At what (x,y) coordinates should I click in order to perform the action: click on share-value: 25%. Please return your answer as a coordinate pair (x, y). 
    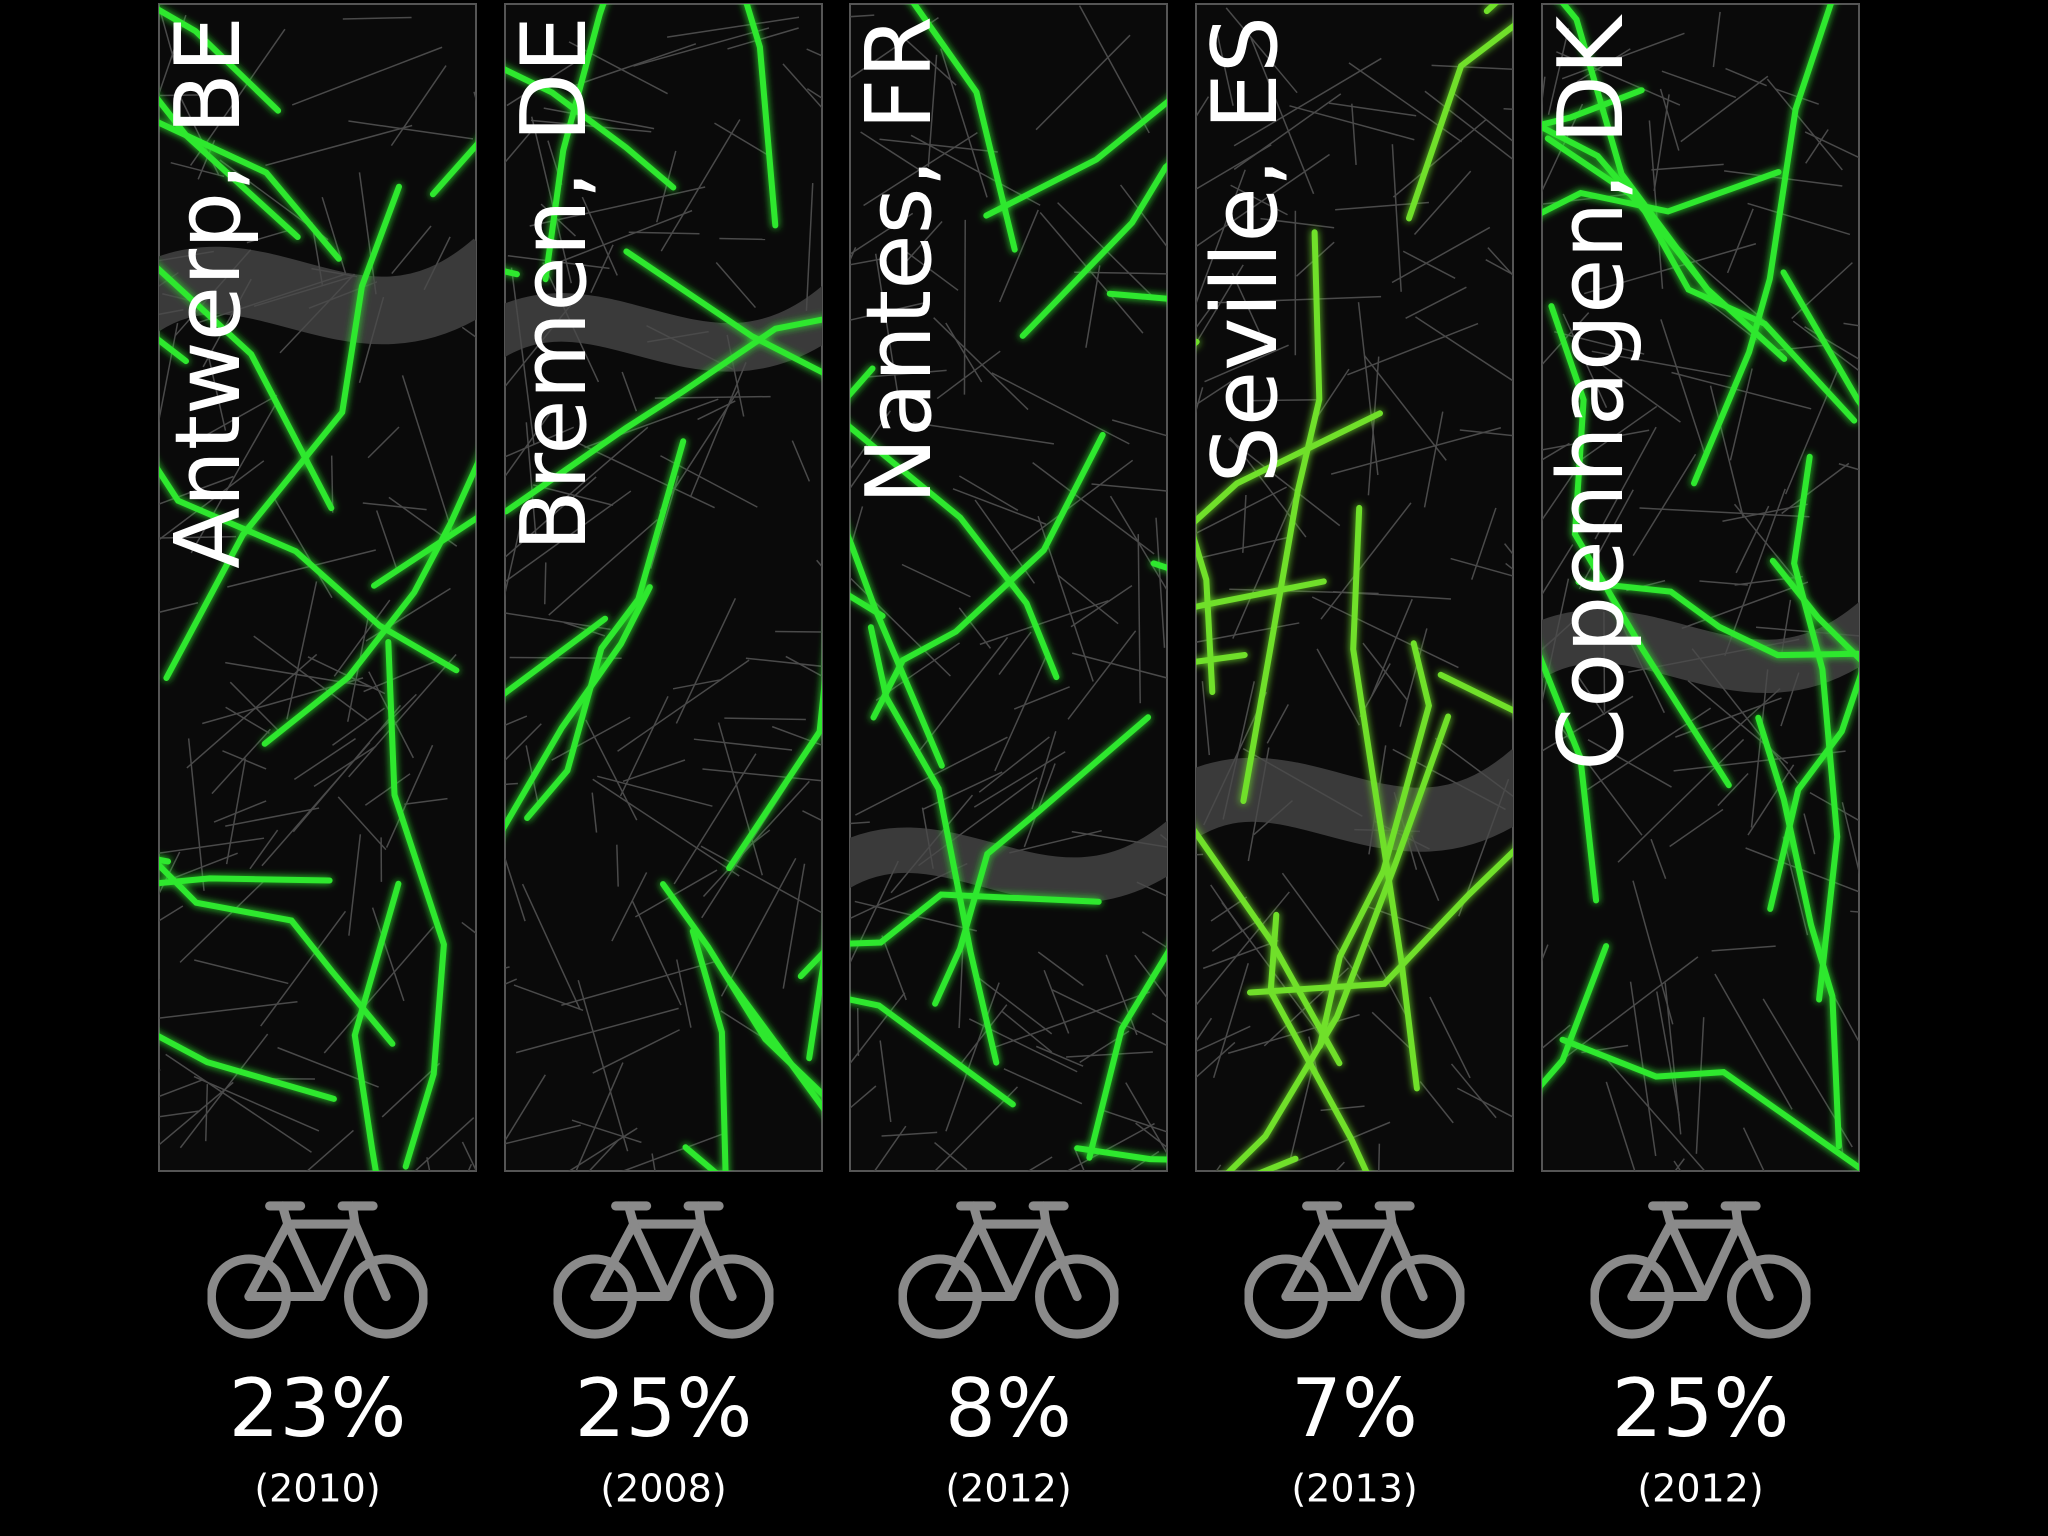
    Looking at the image, I should click on (1701, 1408).